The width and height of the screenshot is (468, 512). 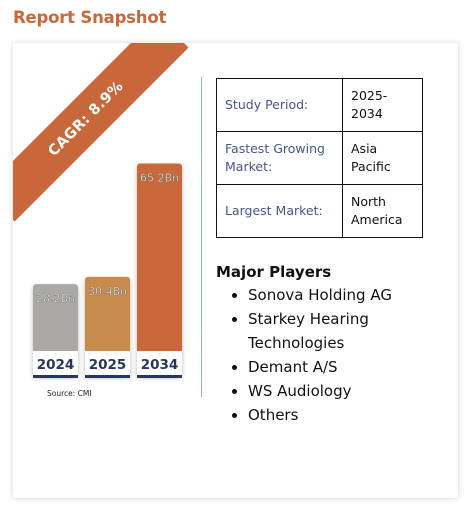 I want to click on list-item: WS Audiology, so click(x=347, y=391).